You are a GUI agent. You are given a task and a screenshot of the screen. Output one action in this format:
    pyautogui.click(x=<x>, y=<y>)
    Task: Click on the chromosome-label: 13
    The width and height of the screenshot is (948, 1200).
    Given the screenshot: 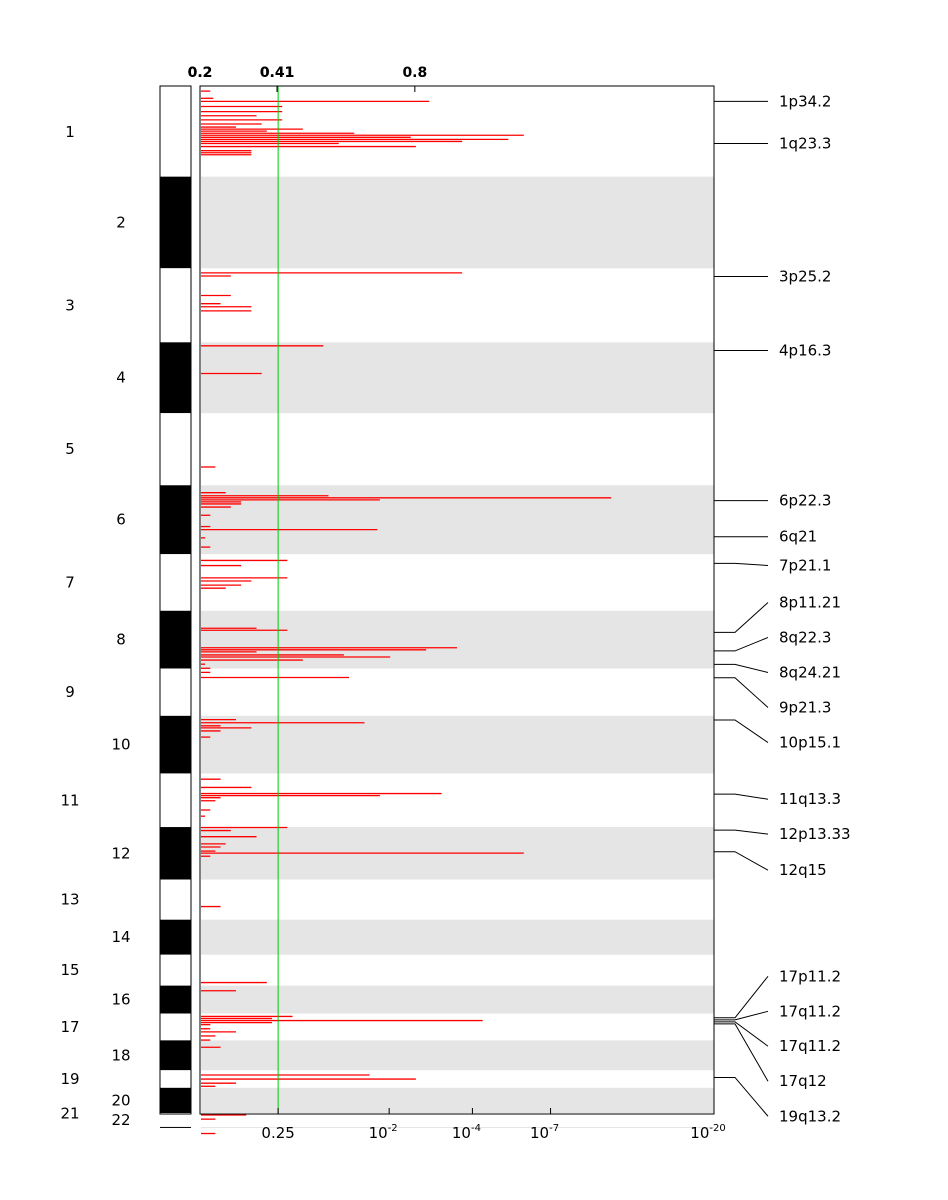 What is the action you would take?
    pyautogui.click(x=69, y=900)
    